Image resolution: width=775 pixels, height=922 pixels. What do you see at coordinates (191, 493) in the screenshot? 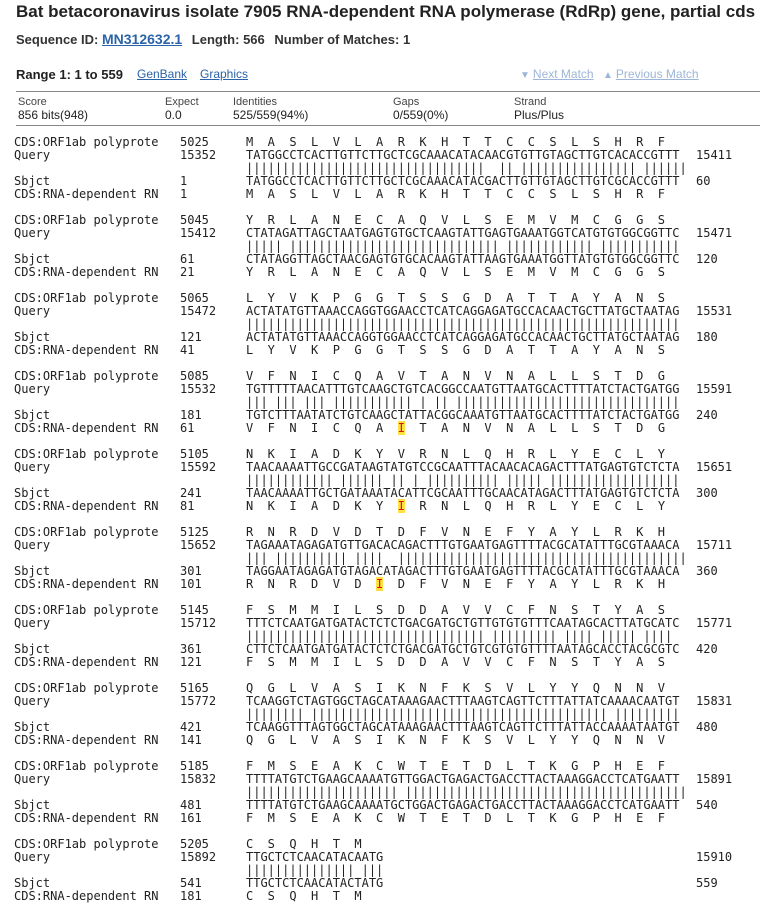
I see `row-start-position: 241` at bounding box center [191, 493].